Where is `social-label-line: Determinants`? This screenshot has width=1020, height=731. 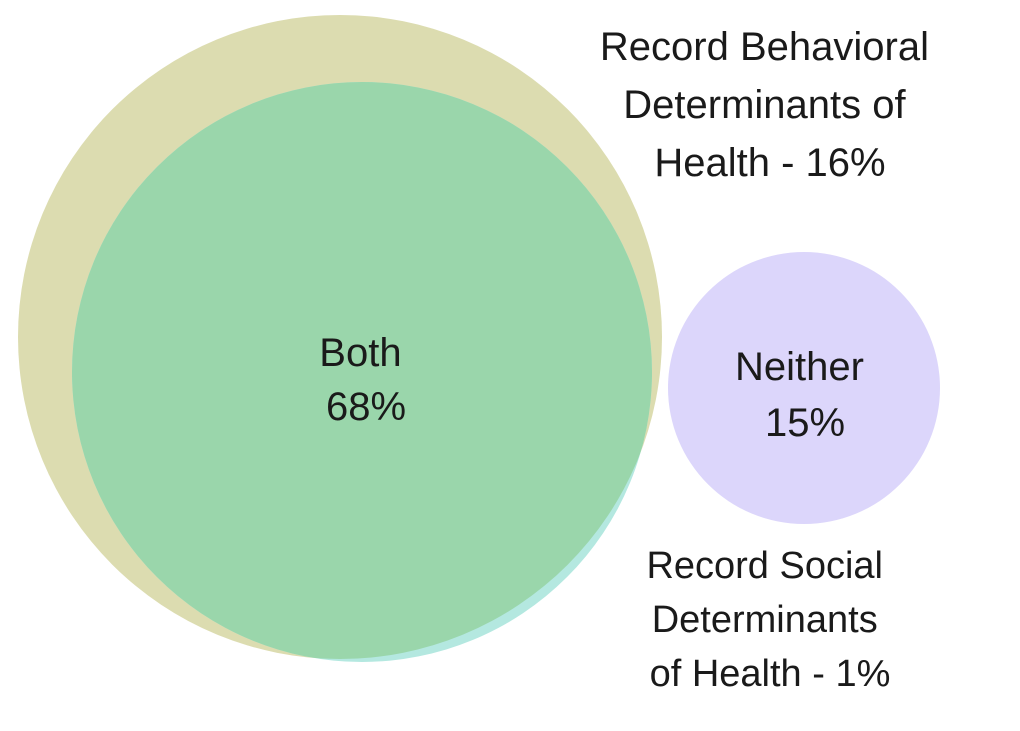 social-label-line: Determinants is located at coordinates (765, 620).